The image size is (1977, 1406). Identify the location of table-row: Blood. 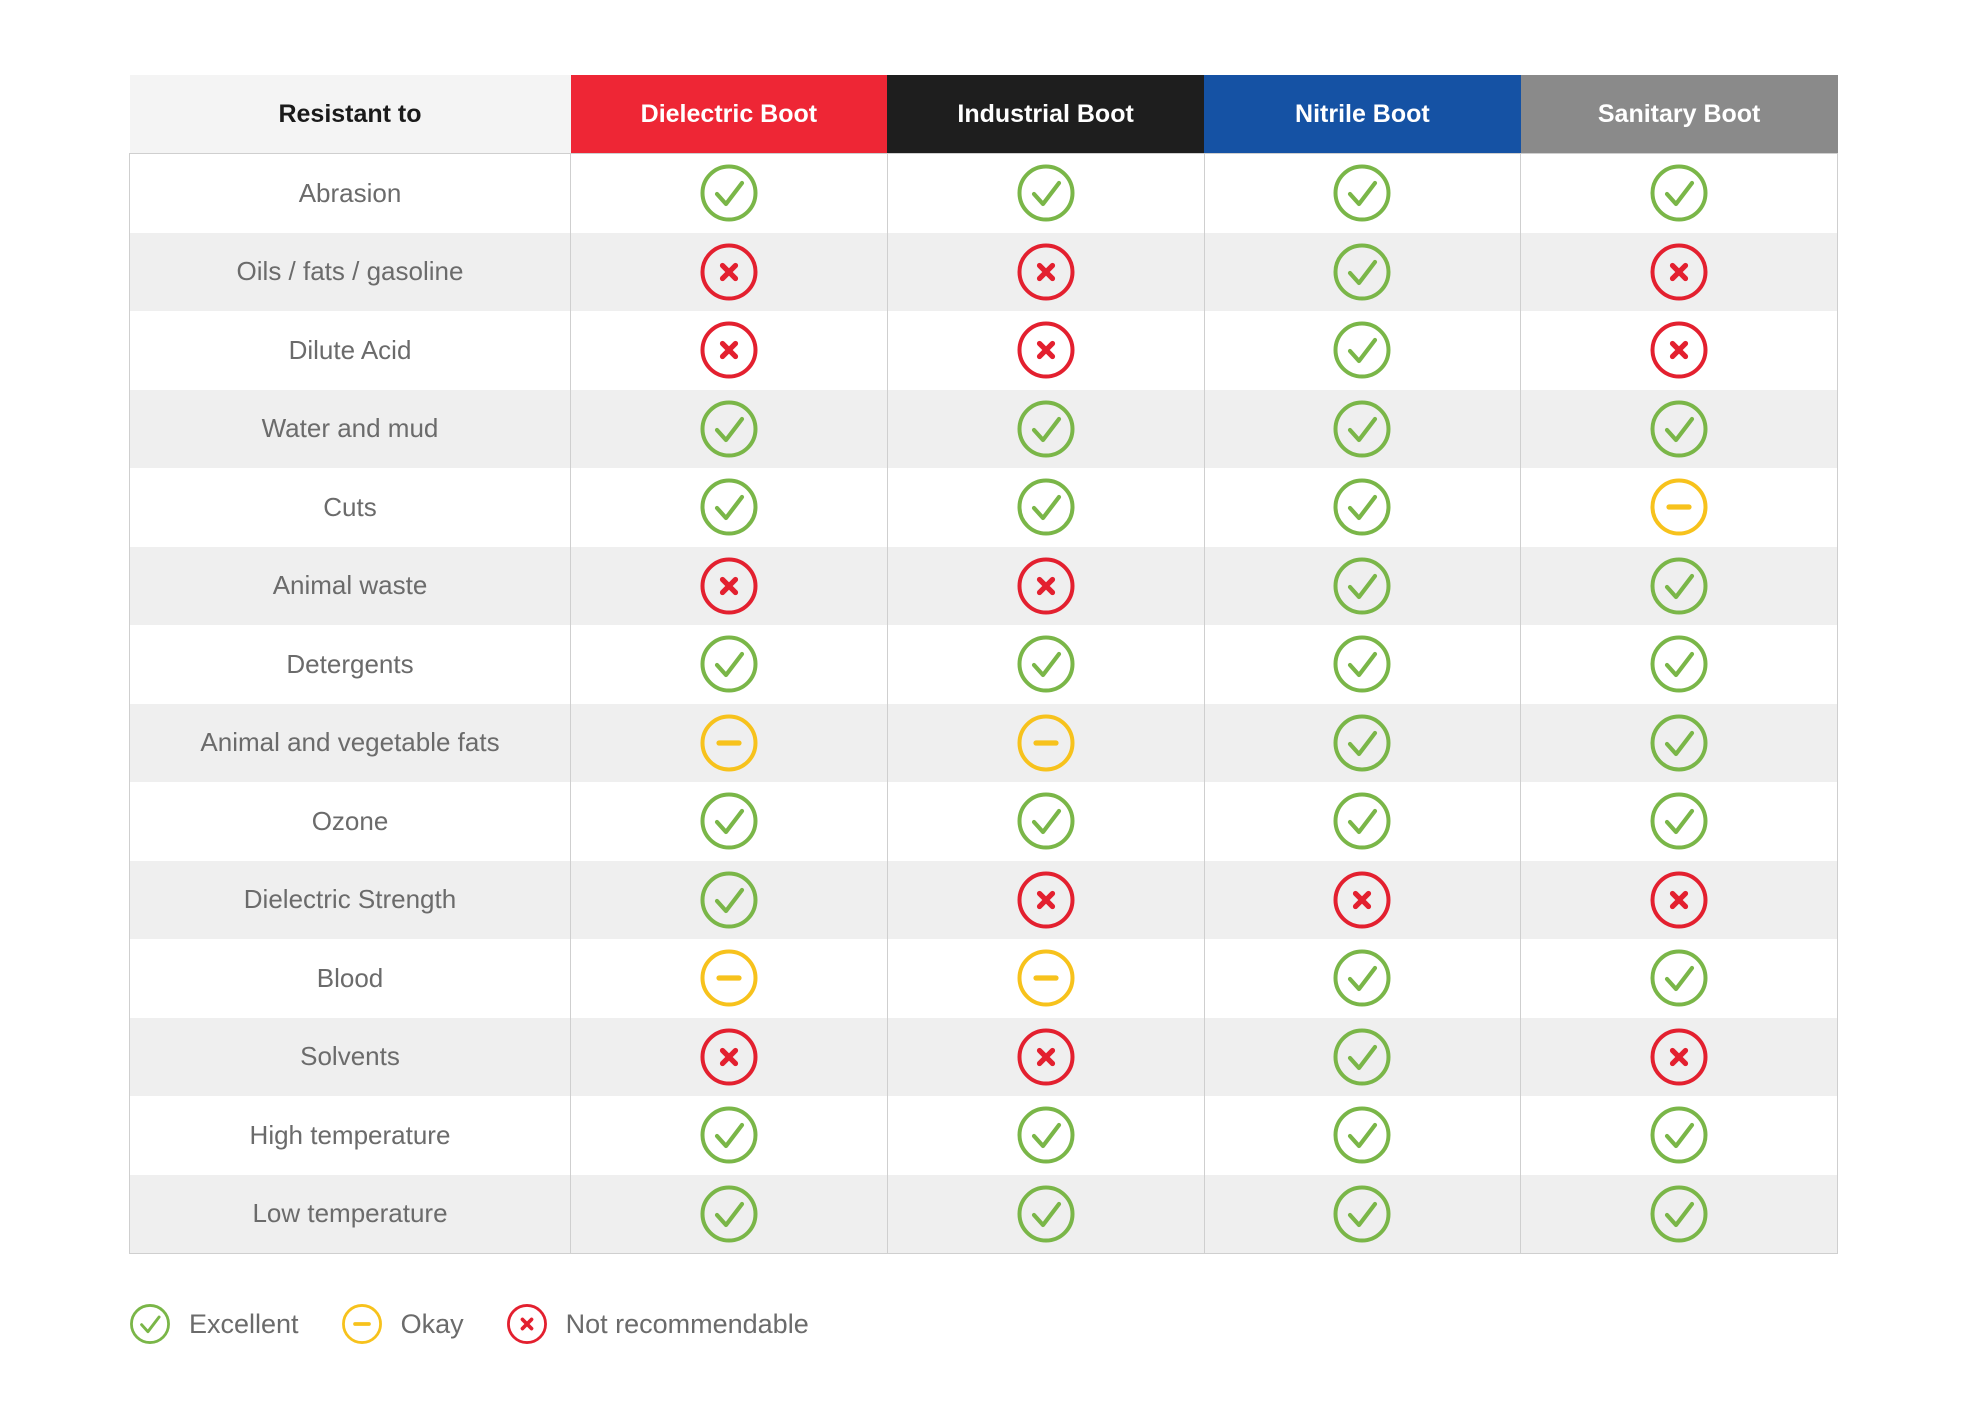
(983, 978).